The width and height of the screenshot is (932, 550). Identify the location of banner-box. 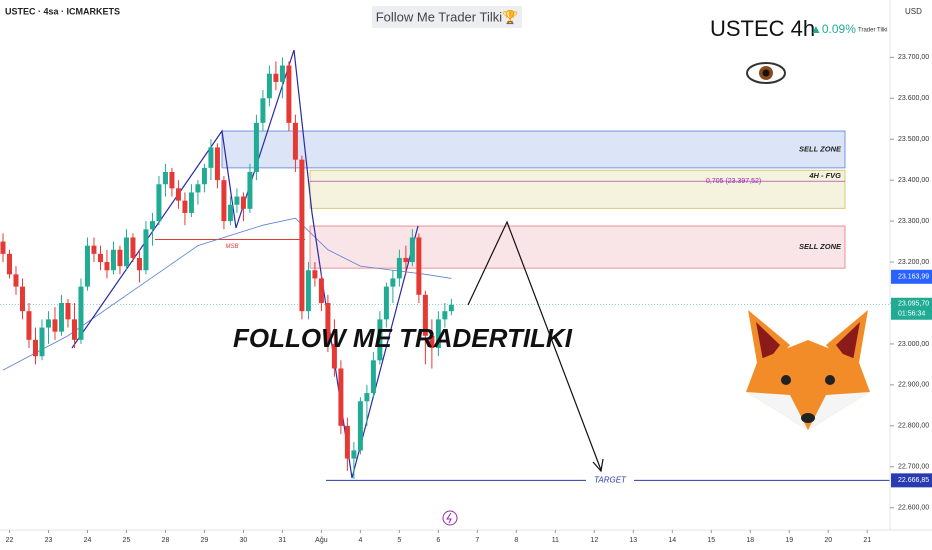
(447, 17).